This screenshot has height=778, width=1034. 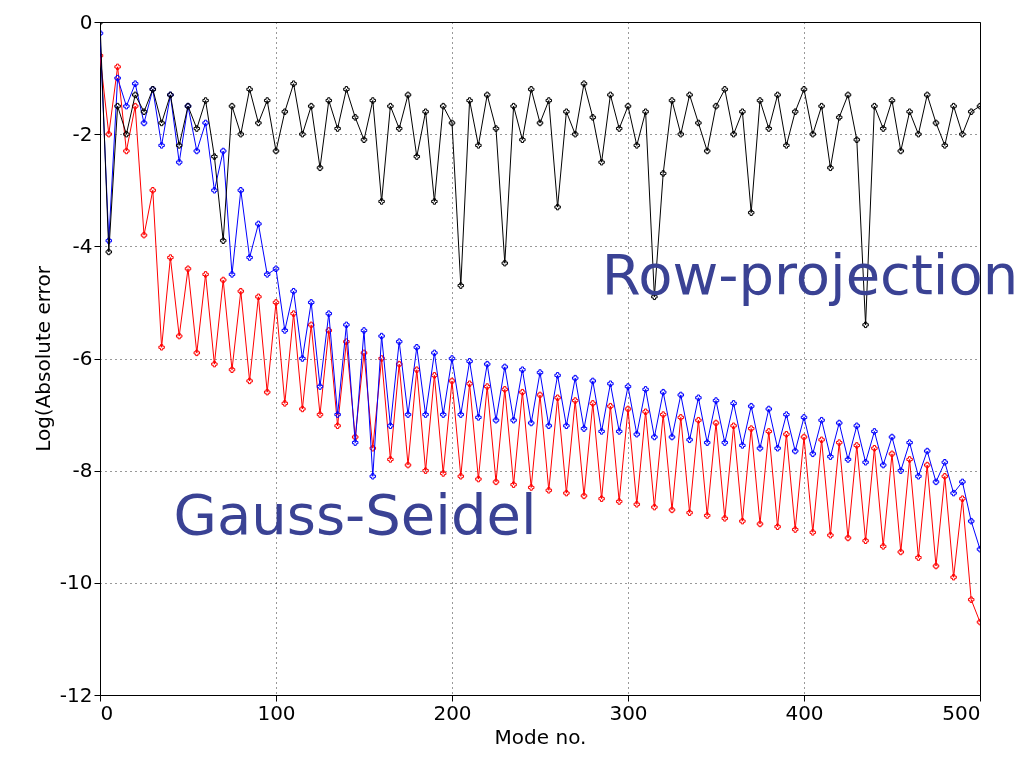 I want to click on x-tick-label: 200, so click(x=452, y=712).